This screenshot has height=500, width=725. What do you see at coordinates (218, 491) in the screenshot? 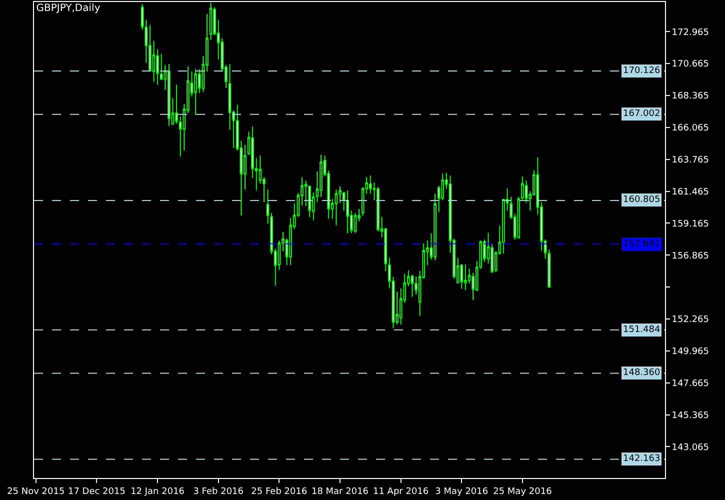
I see `x-tick-label: 3 Feb 2016` at bounding box center [218, 491].